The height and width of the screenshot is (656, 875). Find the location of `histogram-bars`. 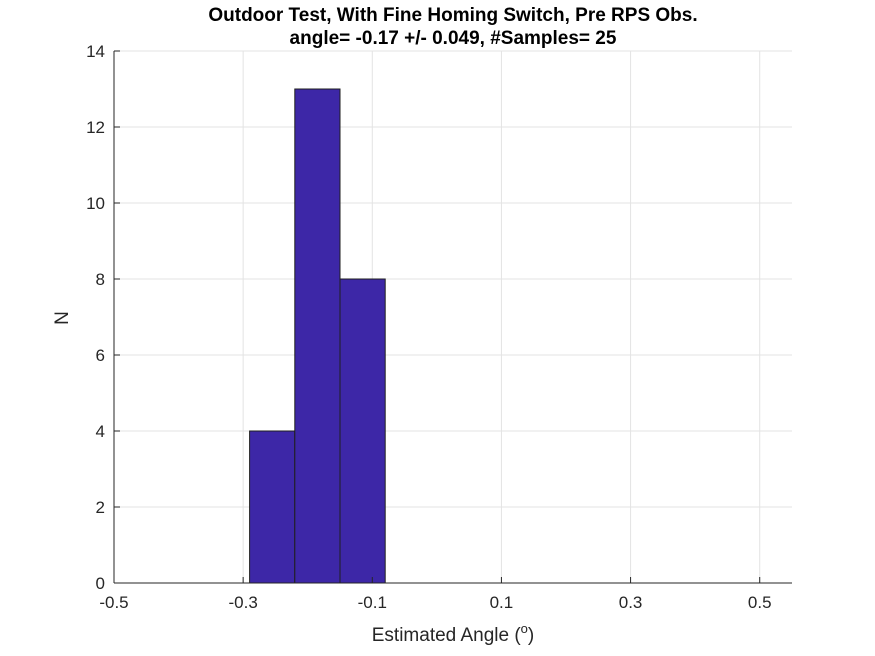

histogram-bars is located at coordinates (317, 336).